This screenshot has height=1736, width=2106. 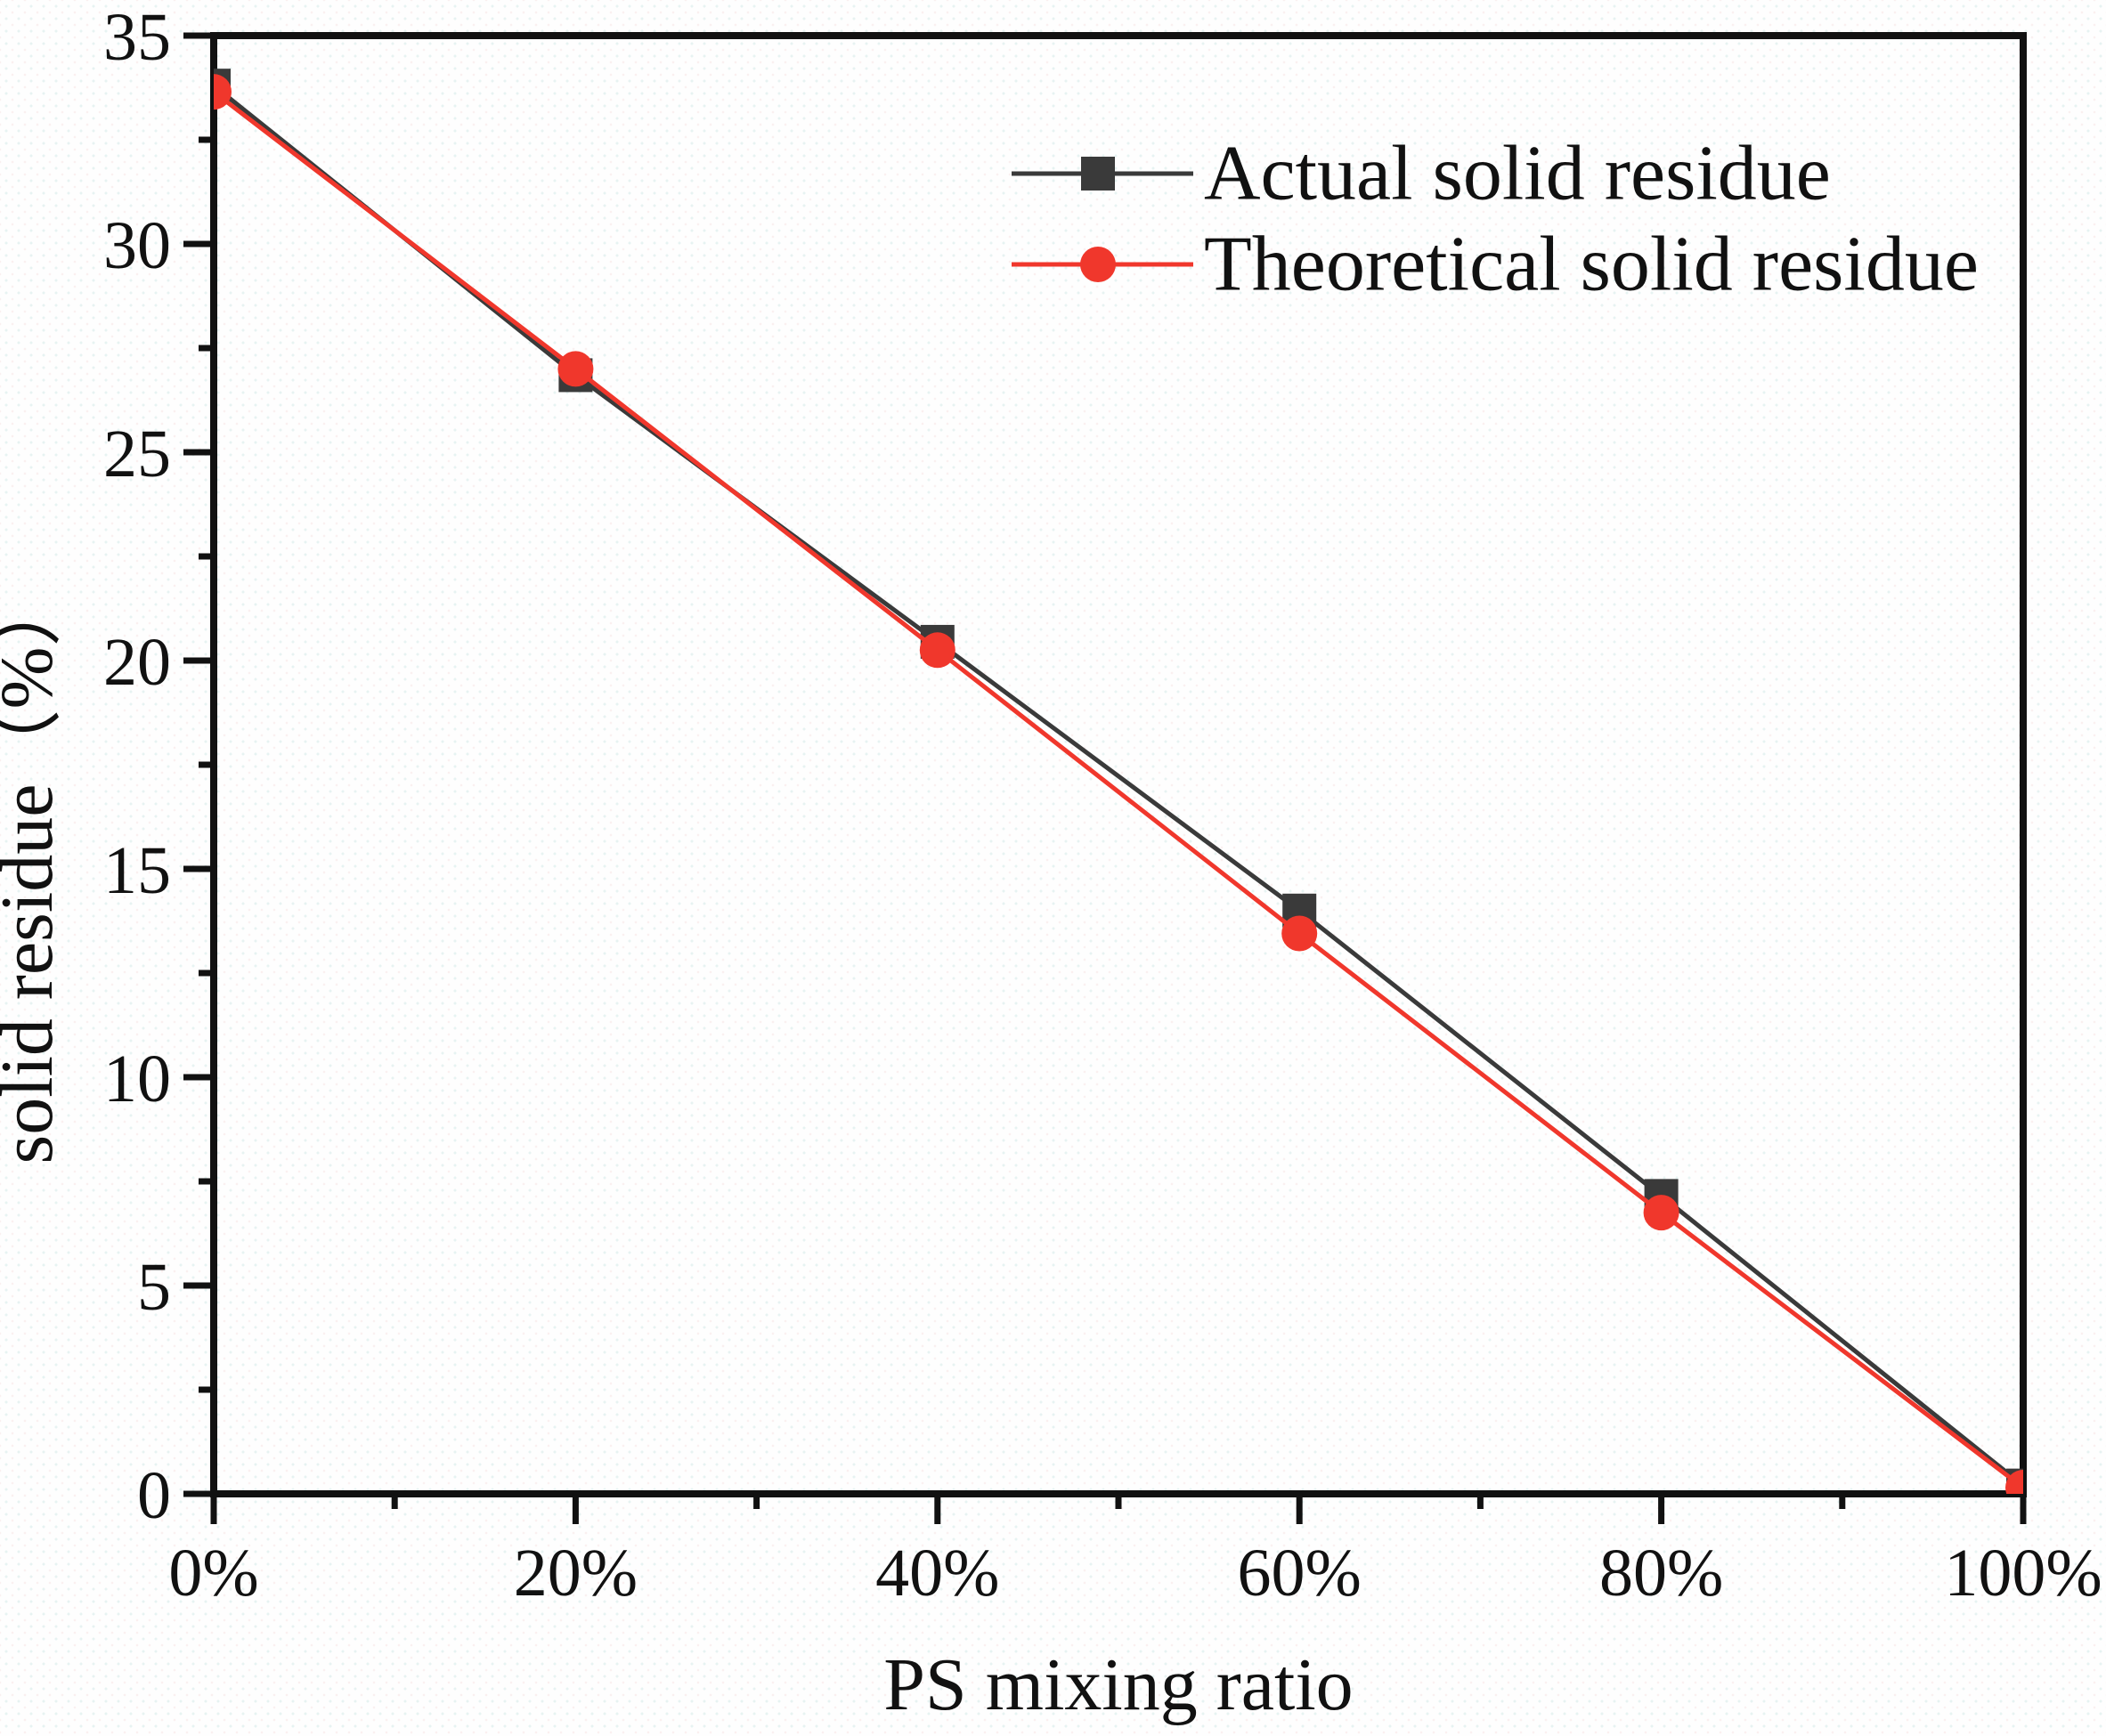 What do you see at coordinates (1591, 265) in the screenshot?
I see `legend-label: Theoretical solid residue` at bounding box center [1591, 265].